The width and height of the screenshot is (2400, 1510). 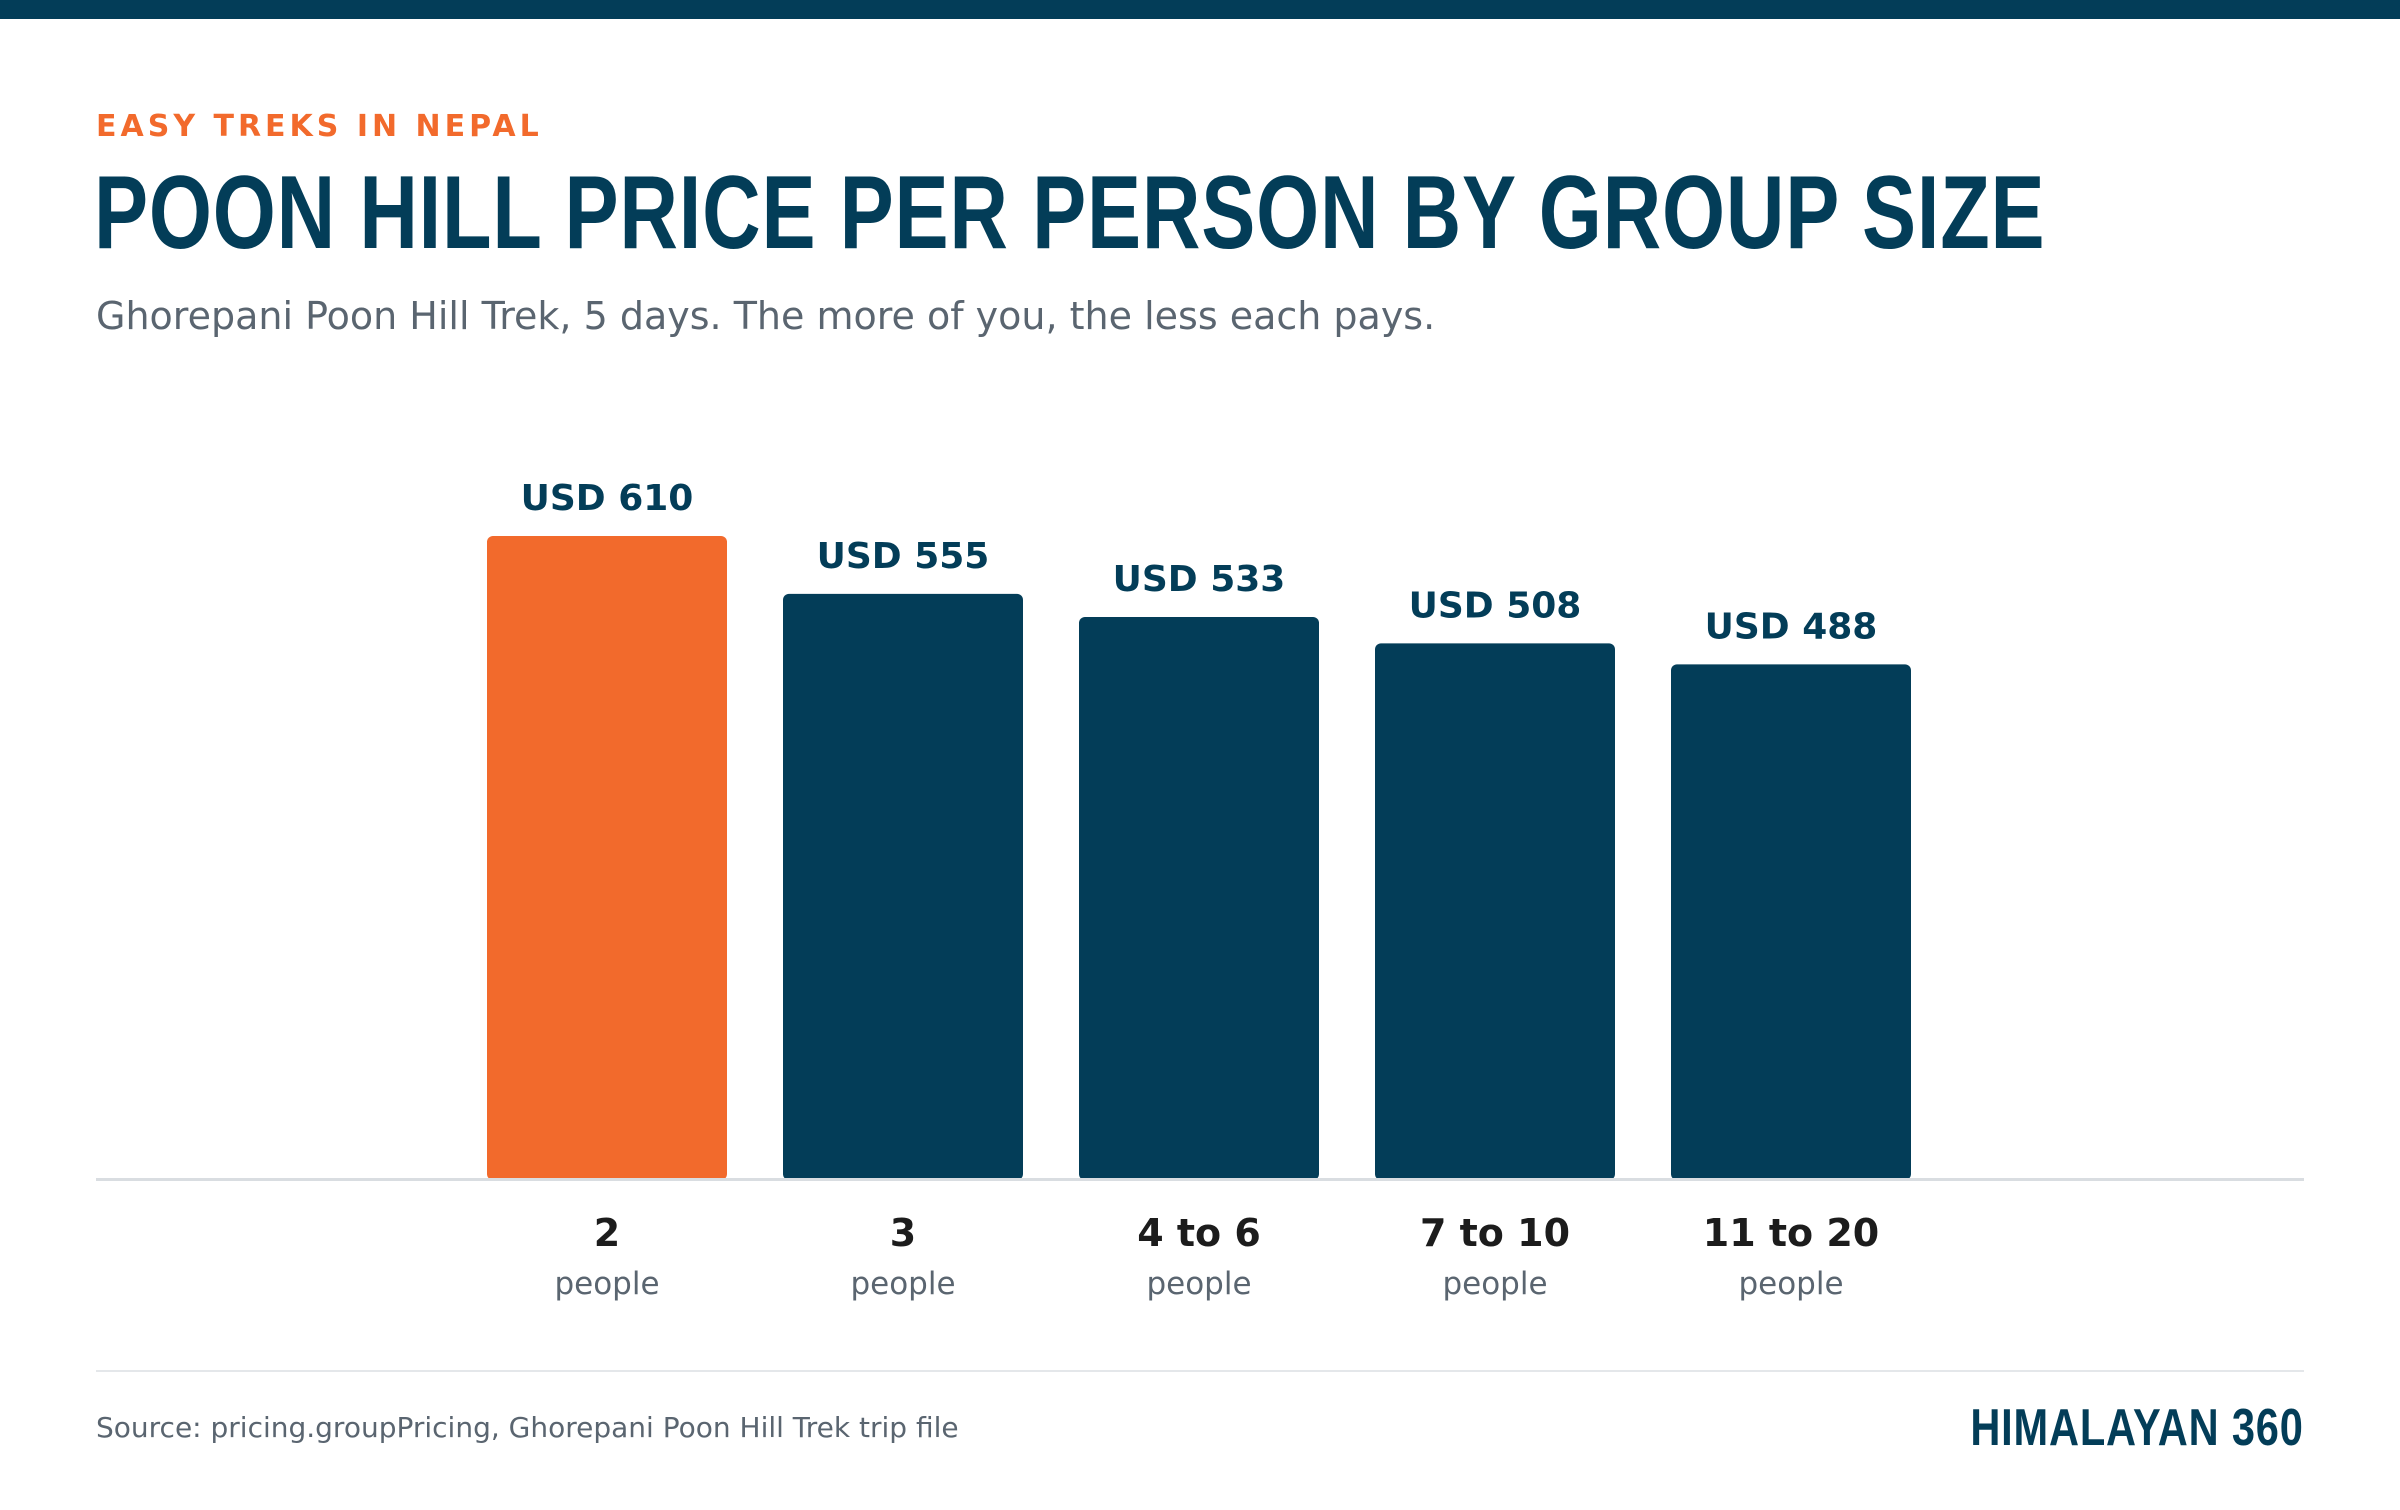 I want to click on category-label-3: 7 to 10, so click(x=1495, y=1233).